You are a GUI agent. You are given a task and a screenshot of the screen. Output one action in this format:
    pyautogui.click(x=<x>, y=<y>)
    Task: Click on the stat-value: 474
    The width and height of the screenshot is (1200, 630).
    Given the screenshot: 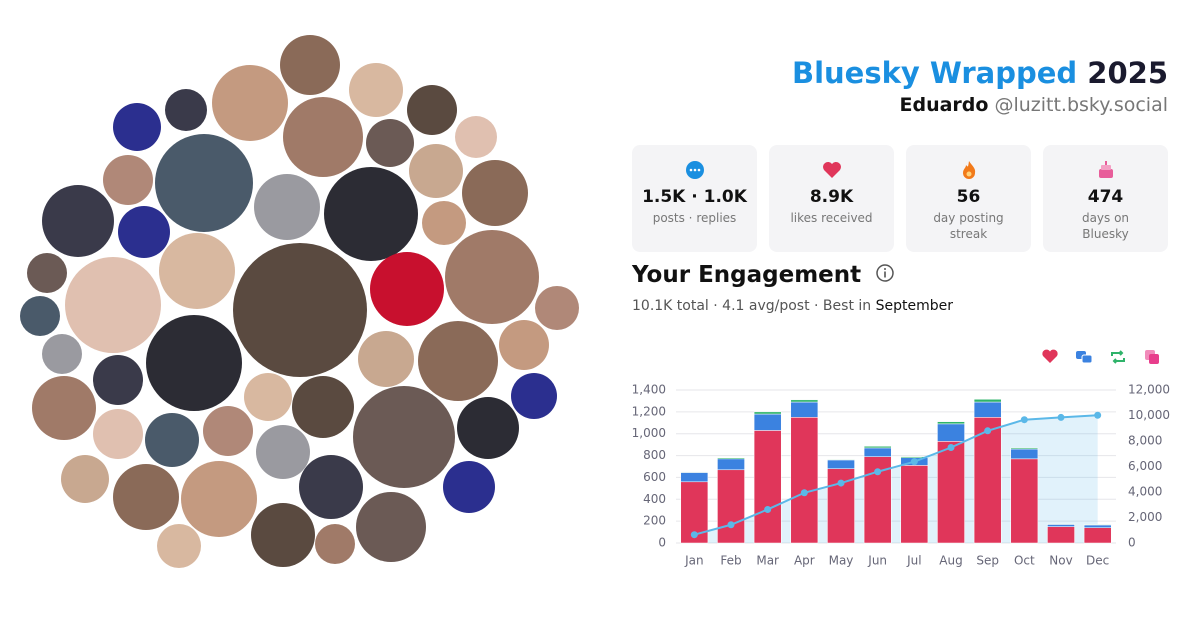 What is the action you would take?
    pyautogui.click(x=1105, y=197)
    